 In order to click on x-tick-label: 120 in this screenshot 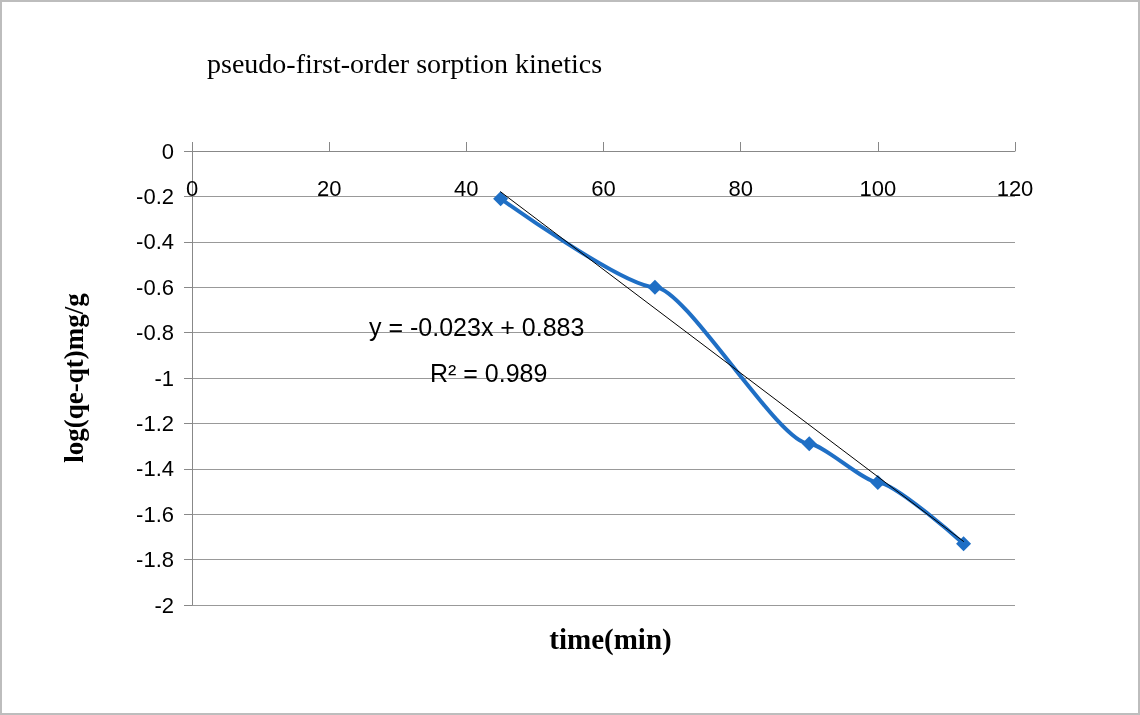, I will do `click(1015, 188)`.